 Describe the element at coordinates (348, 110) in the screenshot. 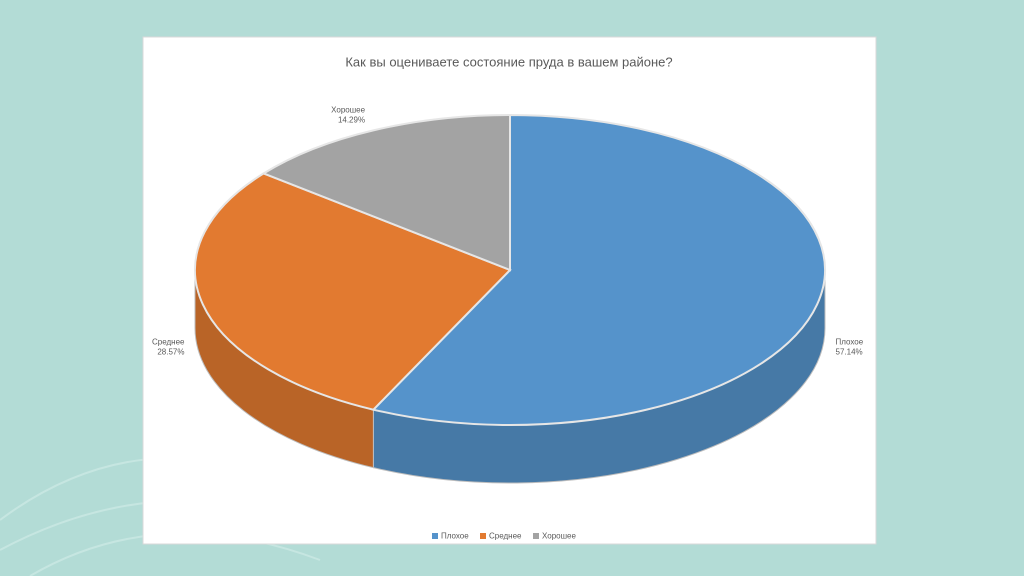

I see `data-label-name: Хорошее` at that location.